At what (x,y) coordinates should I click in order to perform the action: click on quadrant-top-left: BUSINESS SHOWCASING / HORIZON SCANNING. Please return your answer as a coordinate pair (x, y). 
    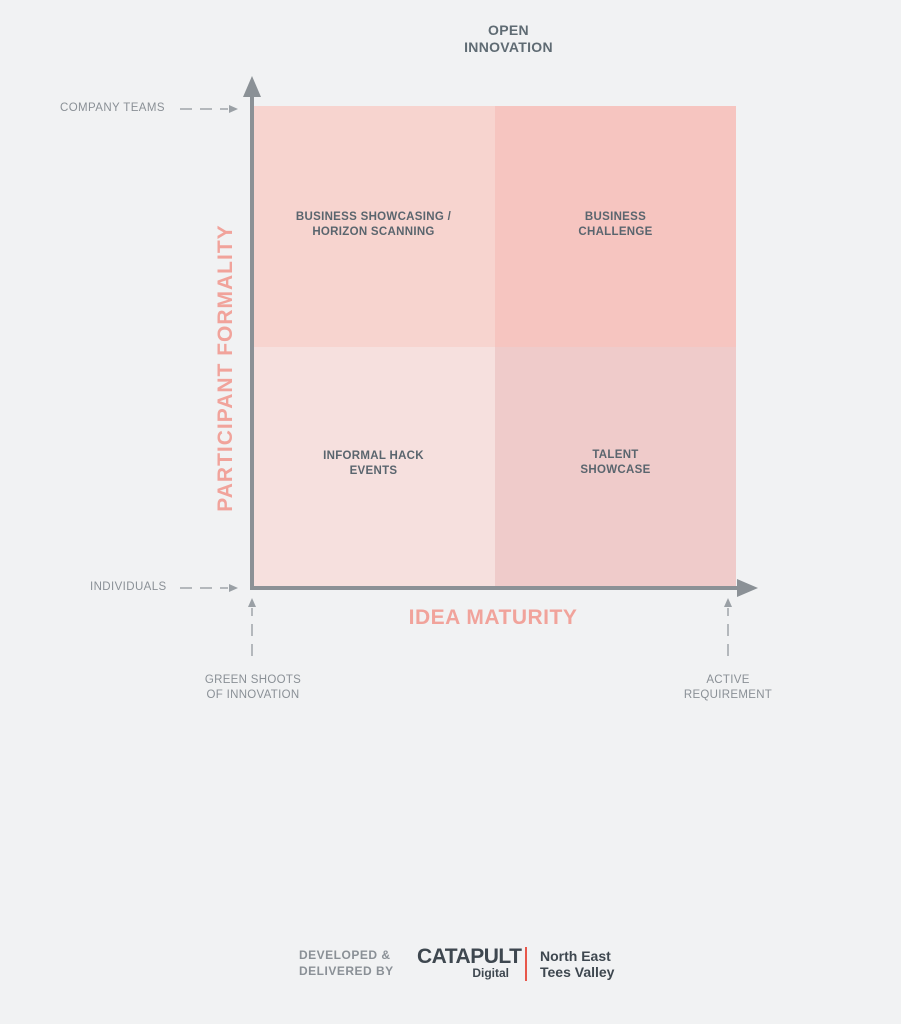
    Looking at the image, I should click on (373, 226).